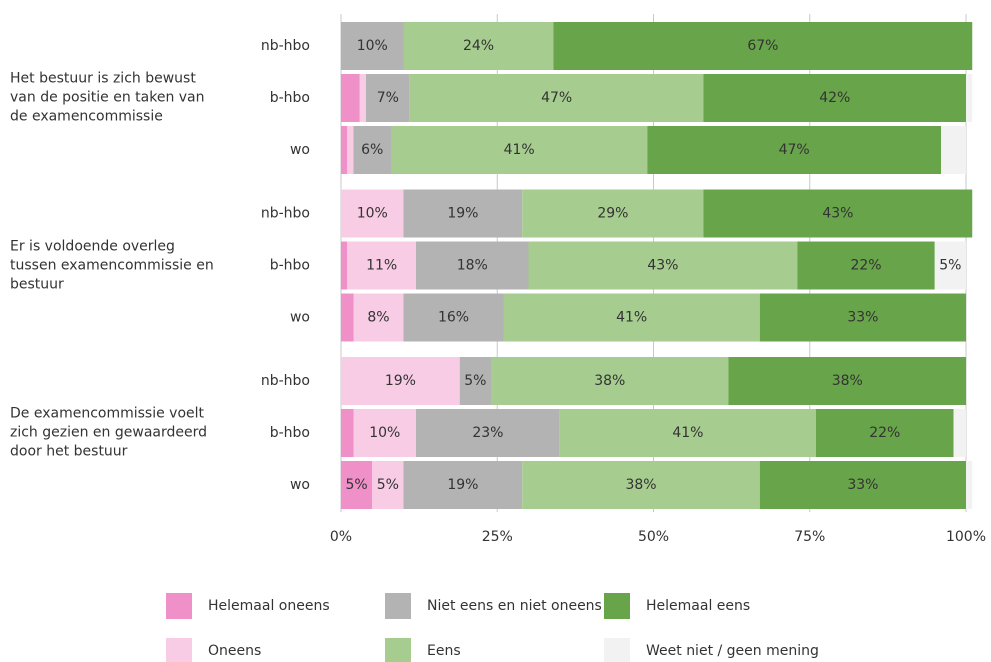  I want to click on legend-label: Oneens, so click(234, 651).